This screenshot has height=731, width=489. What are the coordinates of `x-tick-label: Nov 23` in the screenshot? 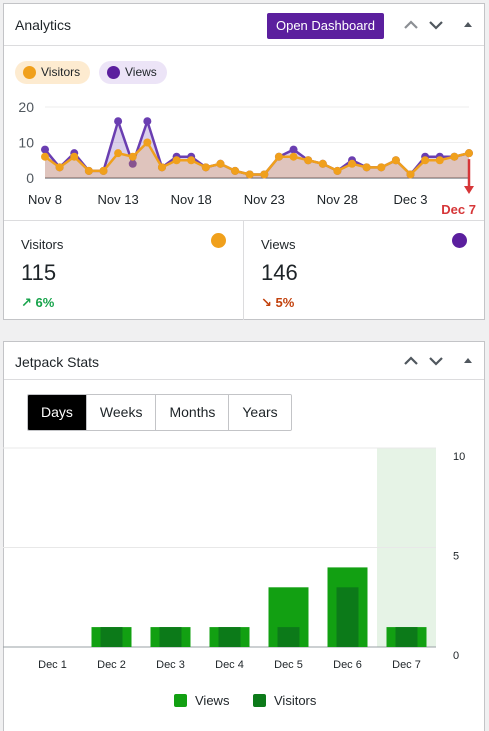 It's located at (264, 199).